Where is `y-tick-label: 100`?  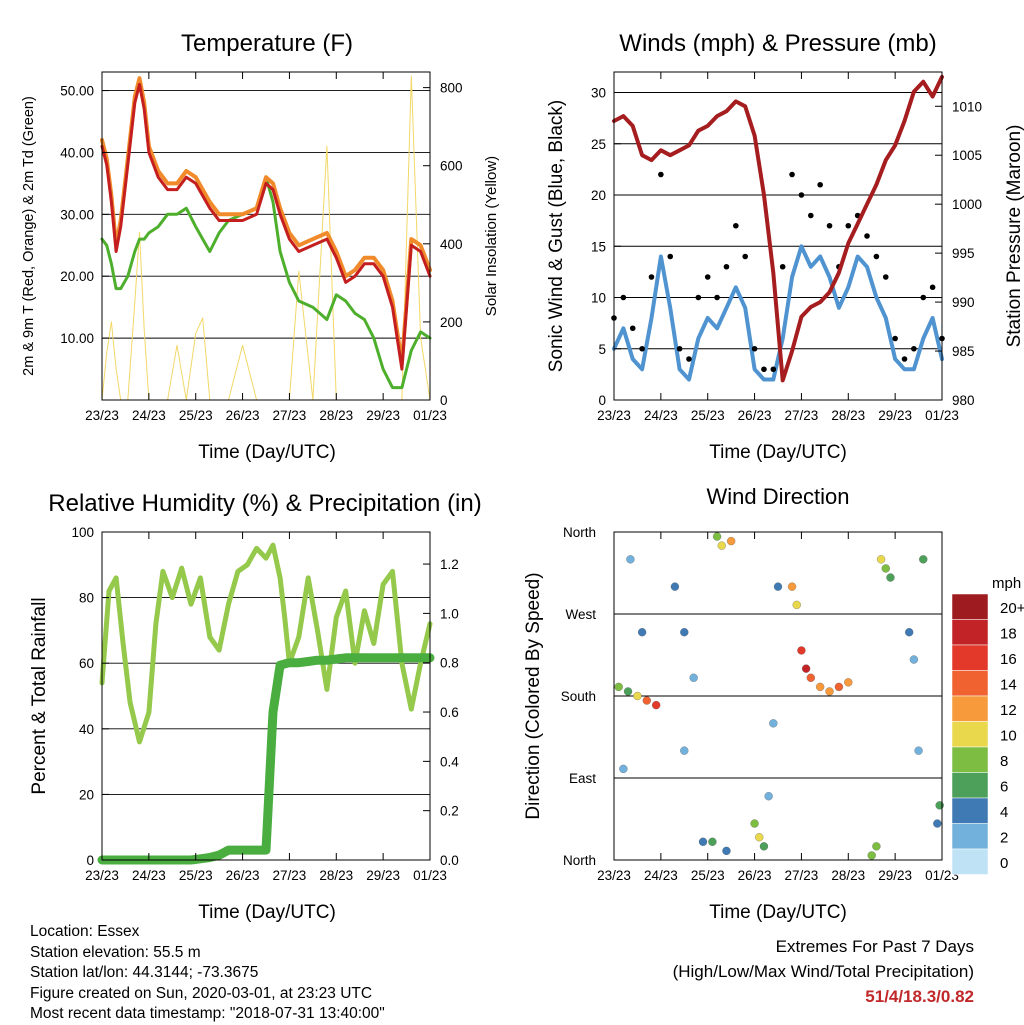 y-tick-label: 100 is located at coordinates (82, 532).